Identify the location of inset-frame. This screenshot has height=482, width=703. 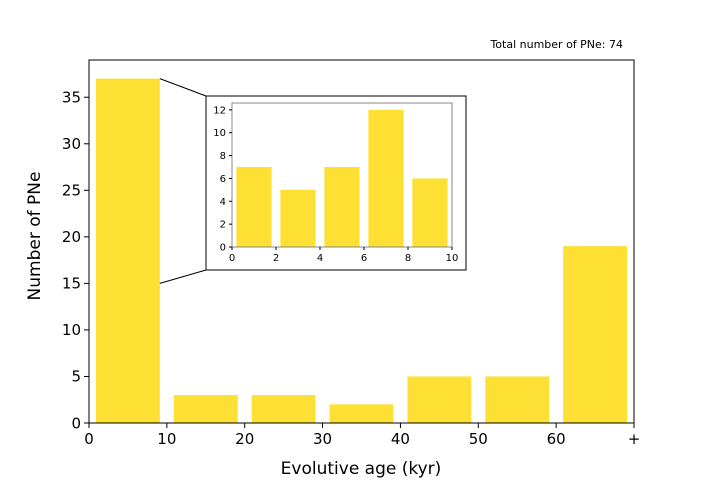
(342, 175).